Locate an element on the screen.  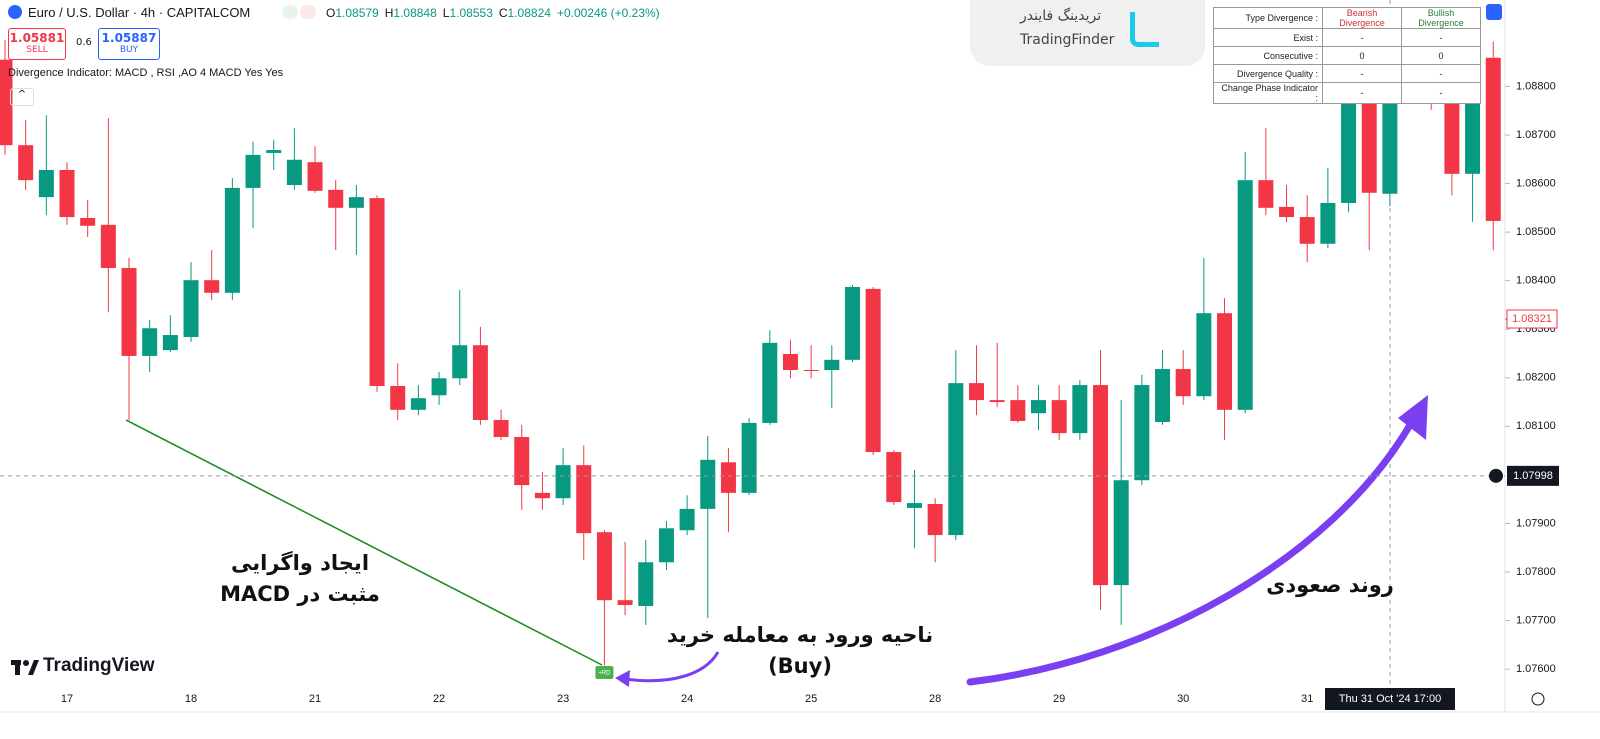
symbol-icon is located at coordinates (15, 12).